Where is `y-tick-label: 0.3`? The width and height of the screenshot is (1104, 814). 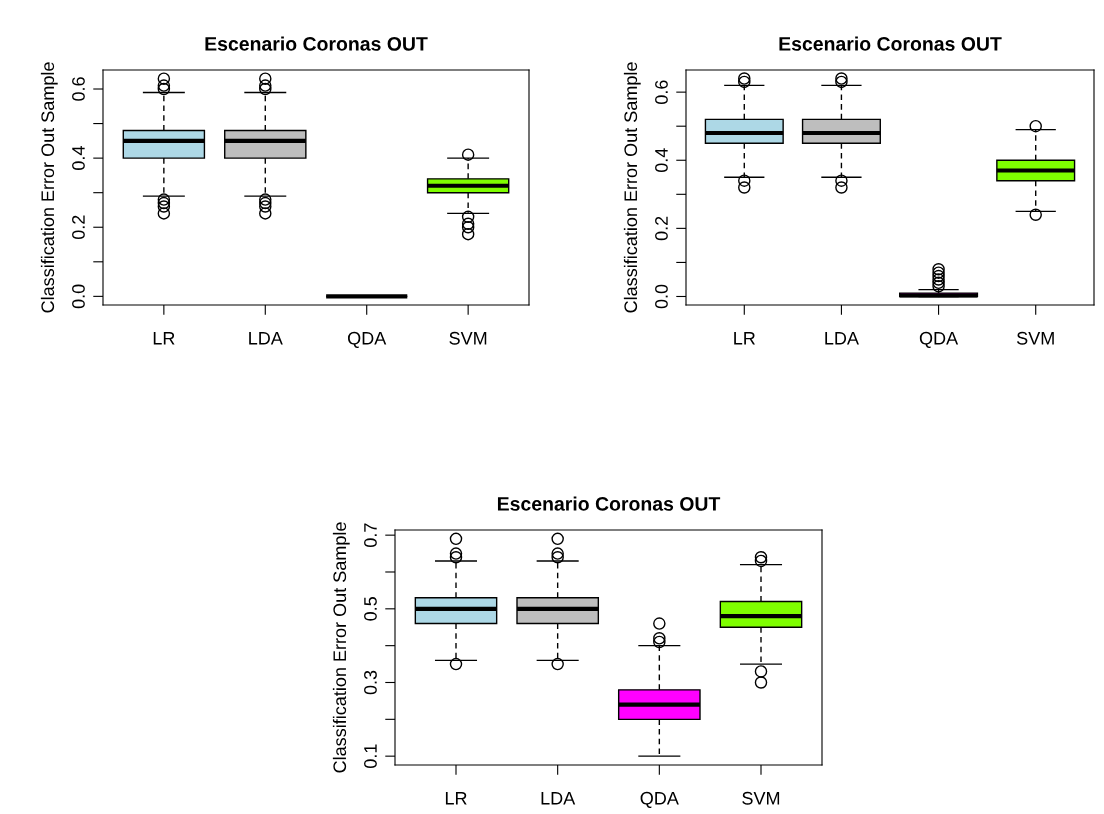 y-tick-label: 0.3 is located at coordinates (370, 682).